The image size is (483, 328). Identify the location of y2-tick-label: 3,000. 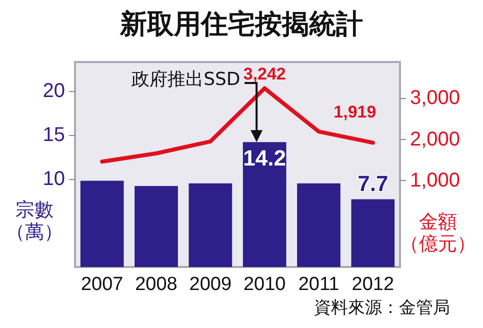
(435, 98).